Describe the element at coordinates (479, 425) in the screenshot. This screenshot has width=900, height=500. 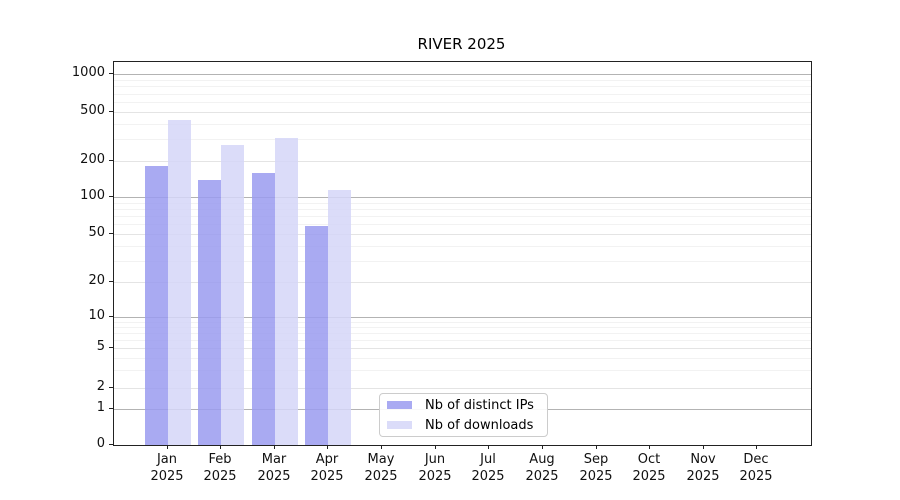
I see `legend-label-downloads: Nb of downloads` at that location.